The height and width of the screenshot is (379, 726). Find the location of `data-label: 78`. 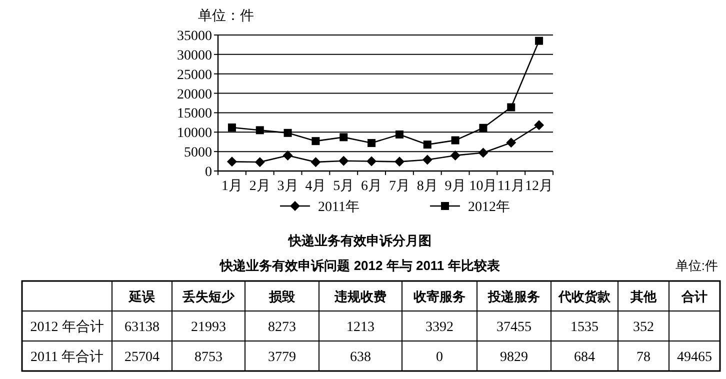

data-label: 78 is located at coordinates (643, 357).